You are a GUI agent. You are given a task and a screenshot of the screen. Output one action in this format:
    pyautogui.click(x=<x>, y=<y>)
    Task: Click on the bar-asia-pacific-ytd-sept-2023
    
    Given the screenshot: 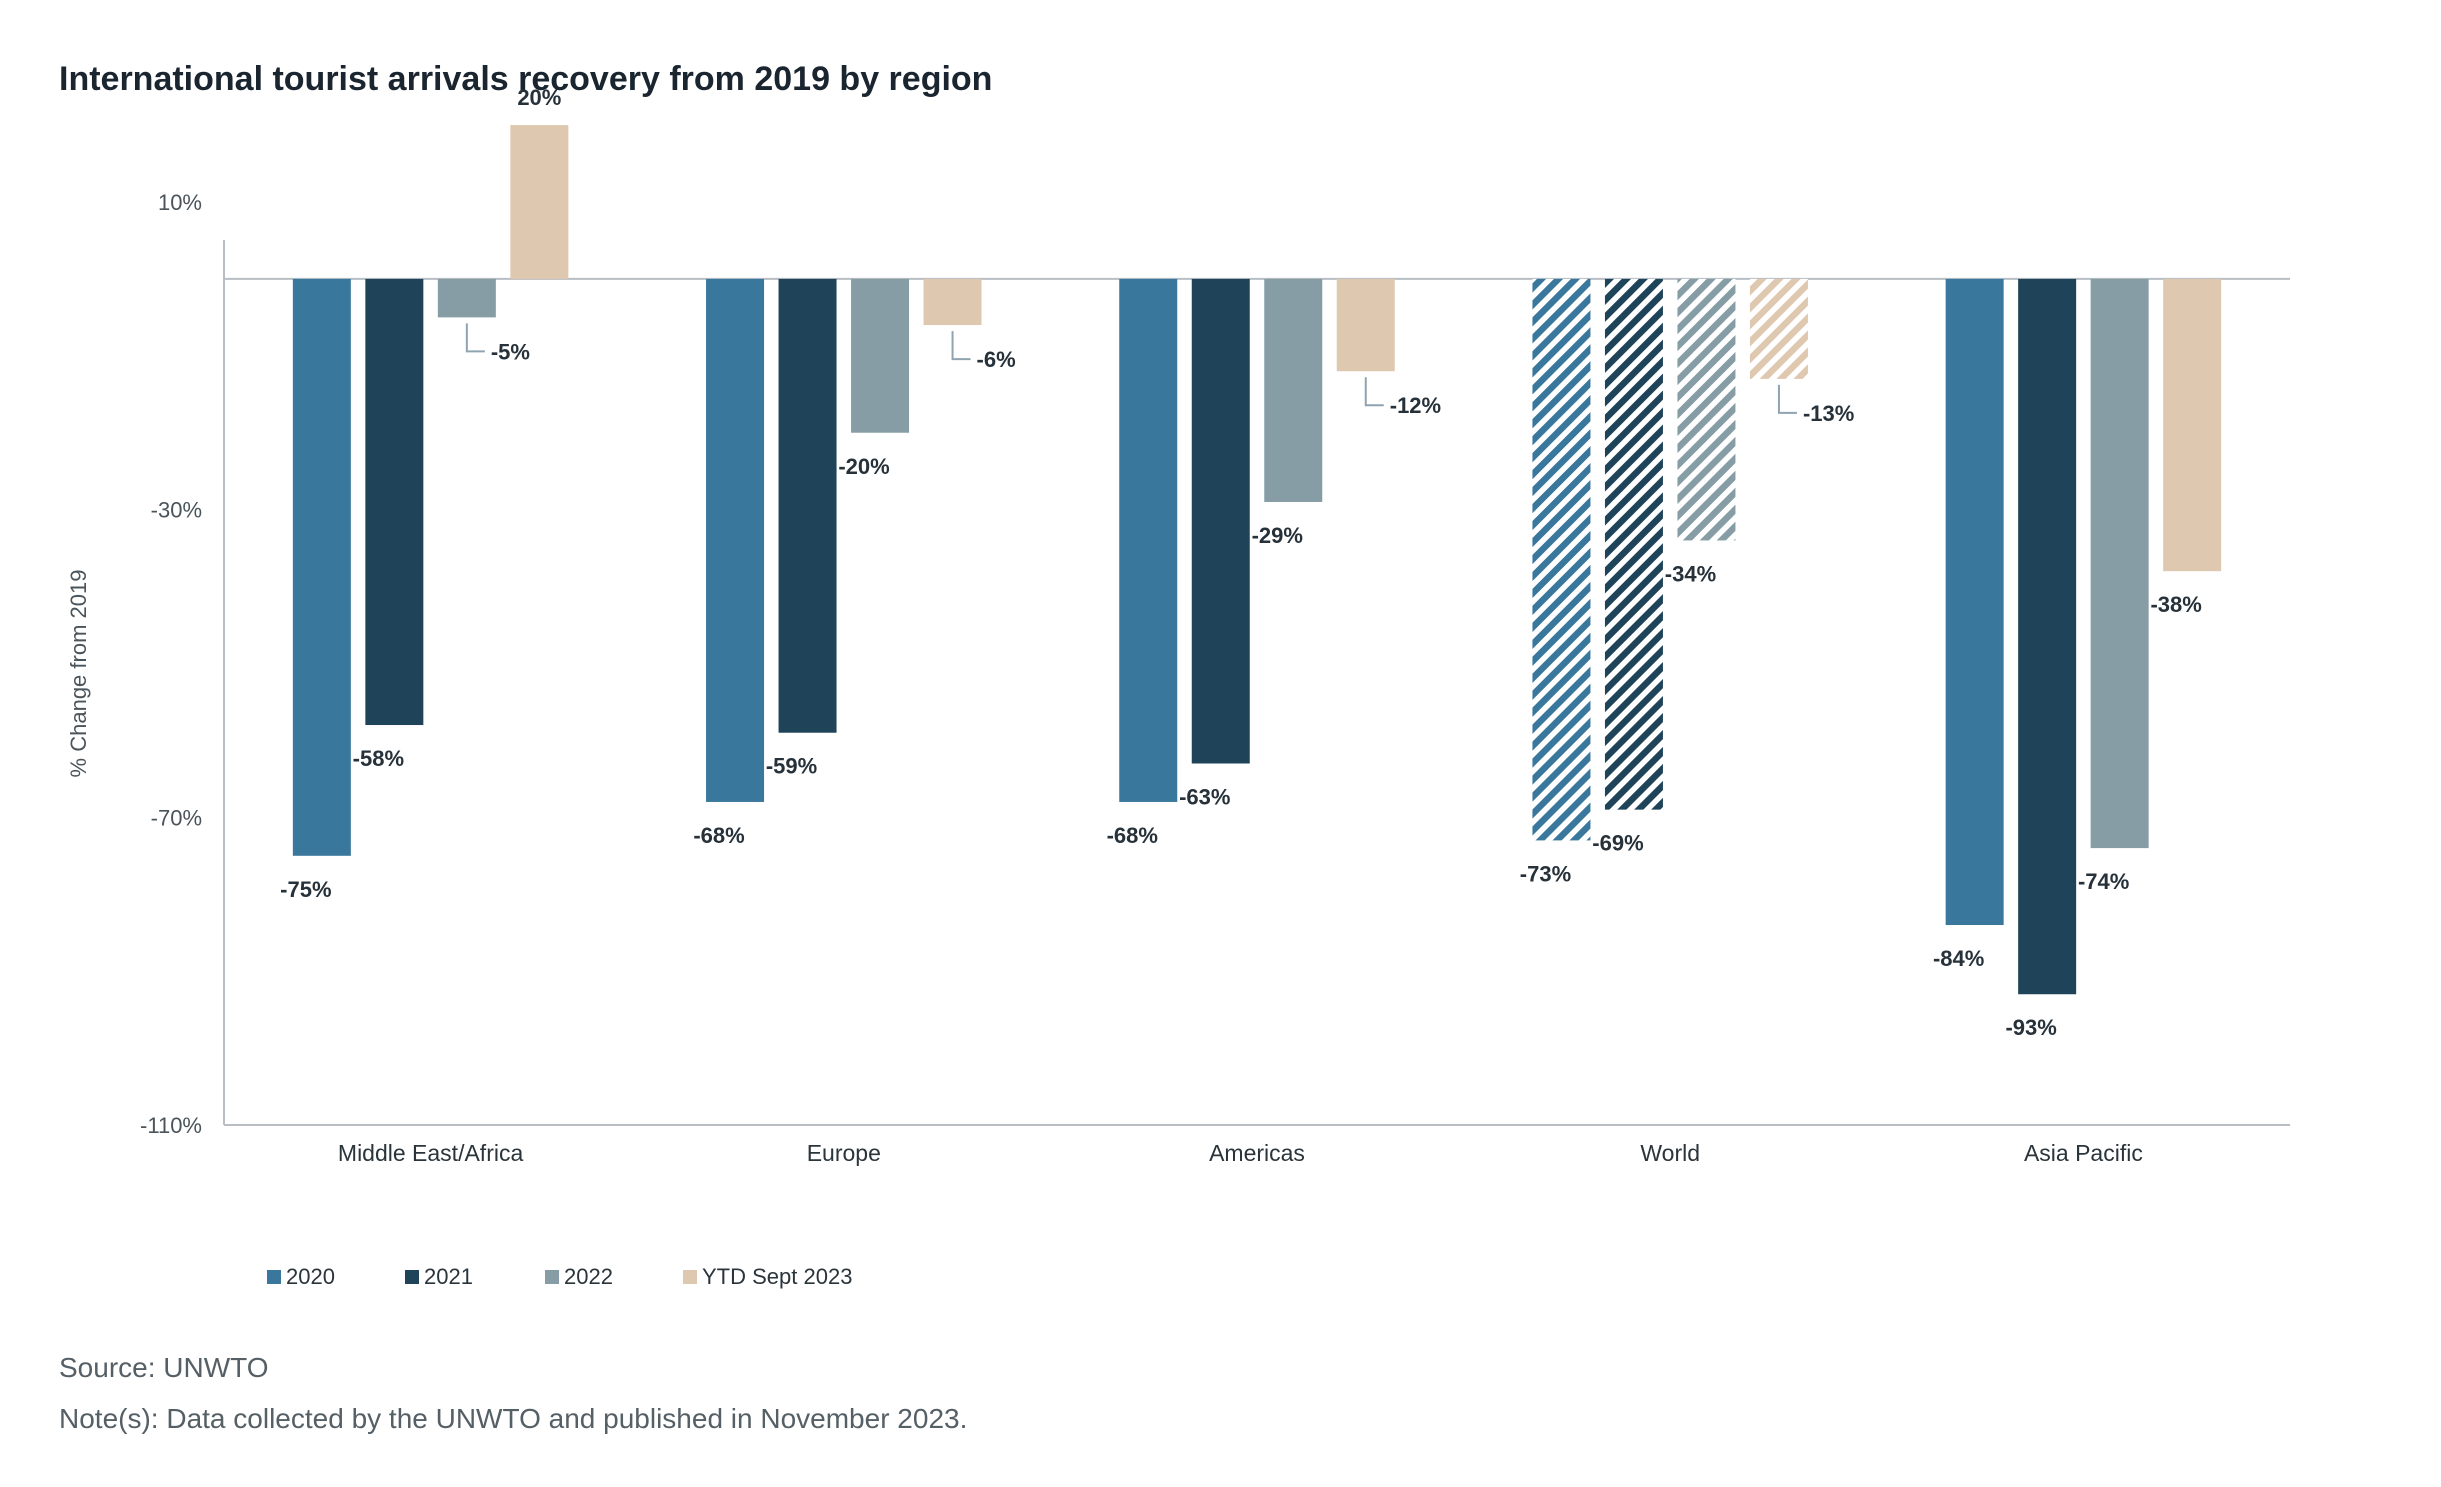 What is the action you would take?
    pyautogui.click(x=2192, y=425)
    